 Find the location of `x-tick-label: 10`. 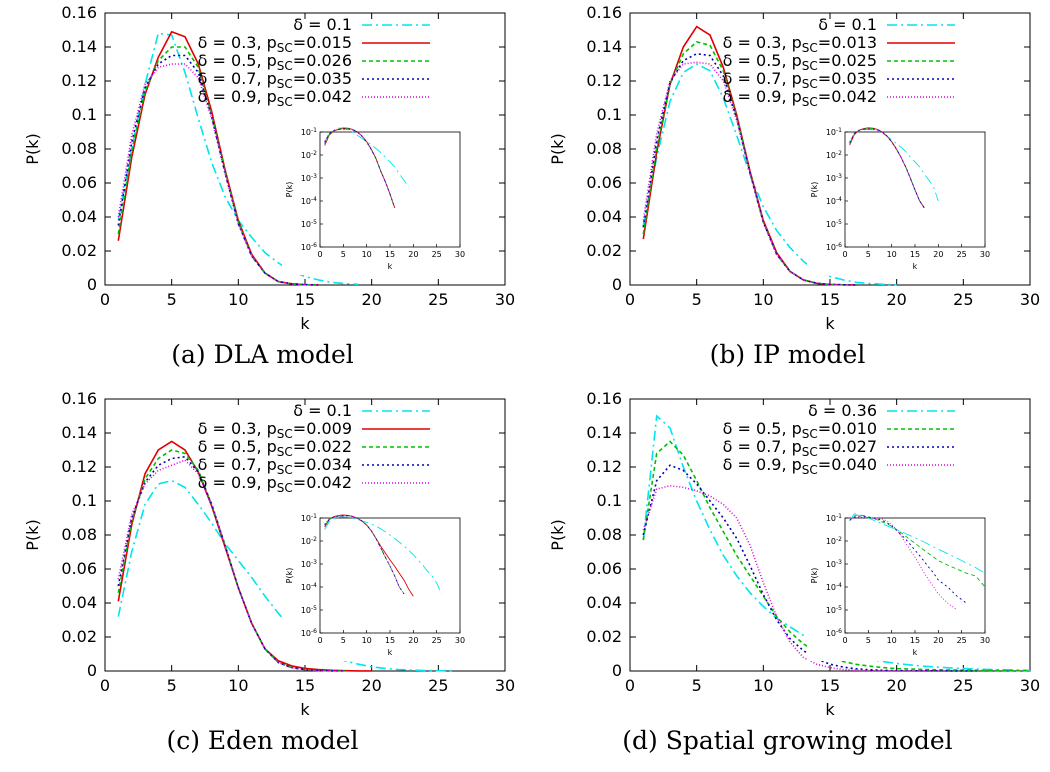

x-tick-label: 10 is located at coordinates (238, 299).